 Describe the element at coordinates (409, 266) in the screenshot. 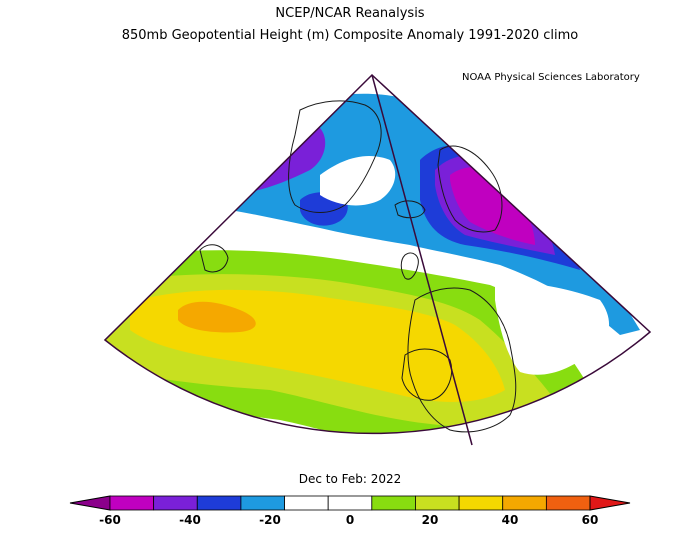

I see `british-isles-coast` at that location.